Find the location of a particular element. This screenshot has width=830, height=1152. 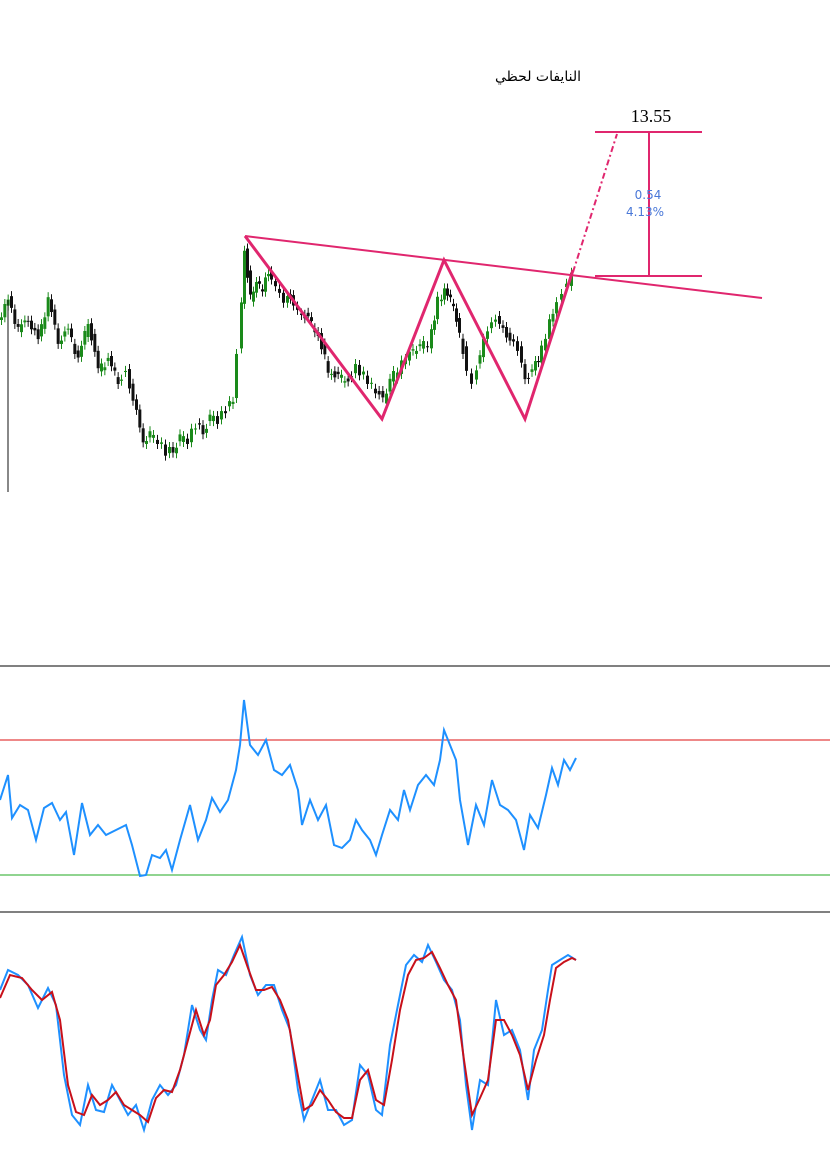

target-label: 13.55 is located at coordinates (651, 116).